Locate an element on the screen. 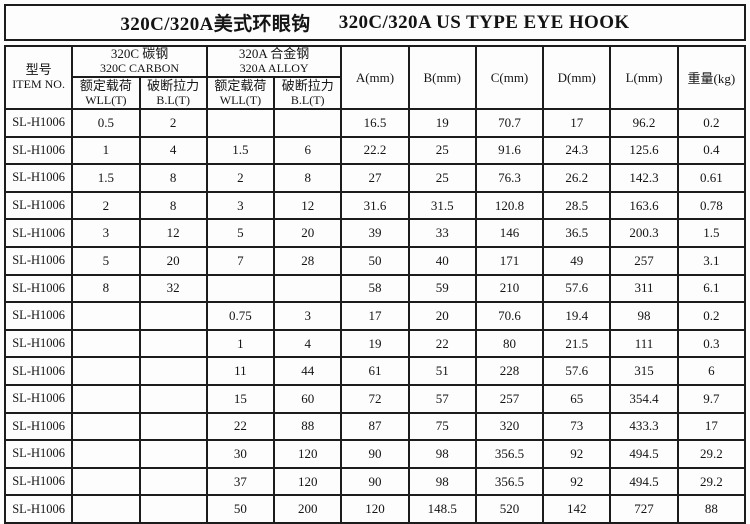 The image size is (750, 524). value-cell: 520 is located at coordinates (509, 509).